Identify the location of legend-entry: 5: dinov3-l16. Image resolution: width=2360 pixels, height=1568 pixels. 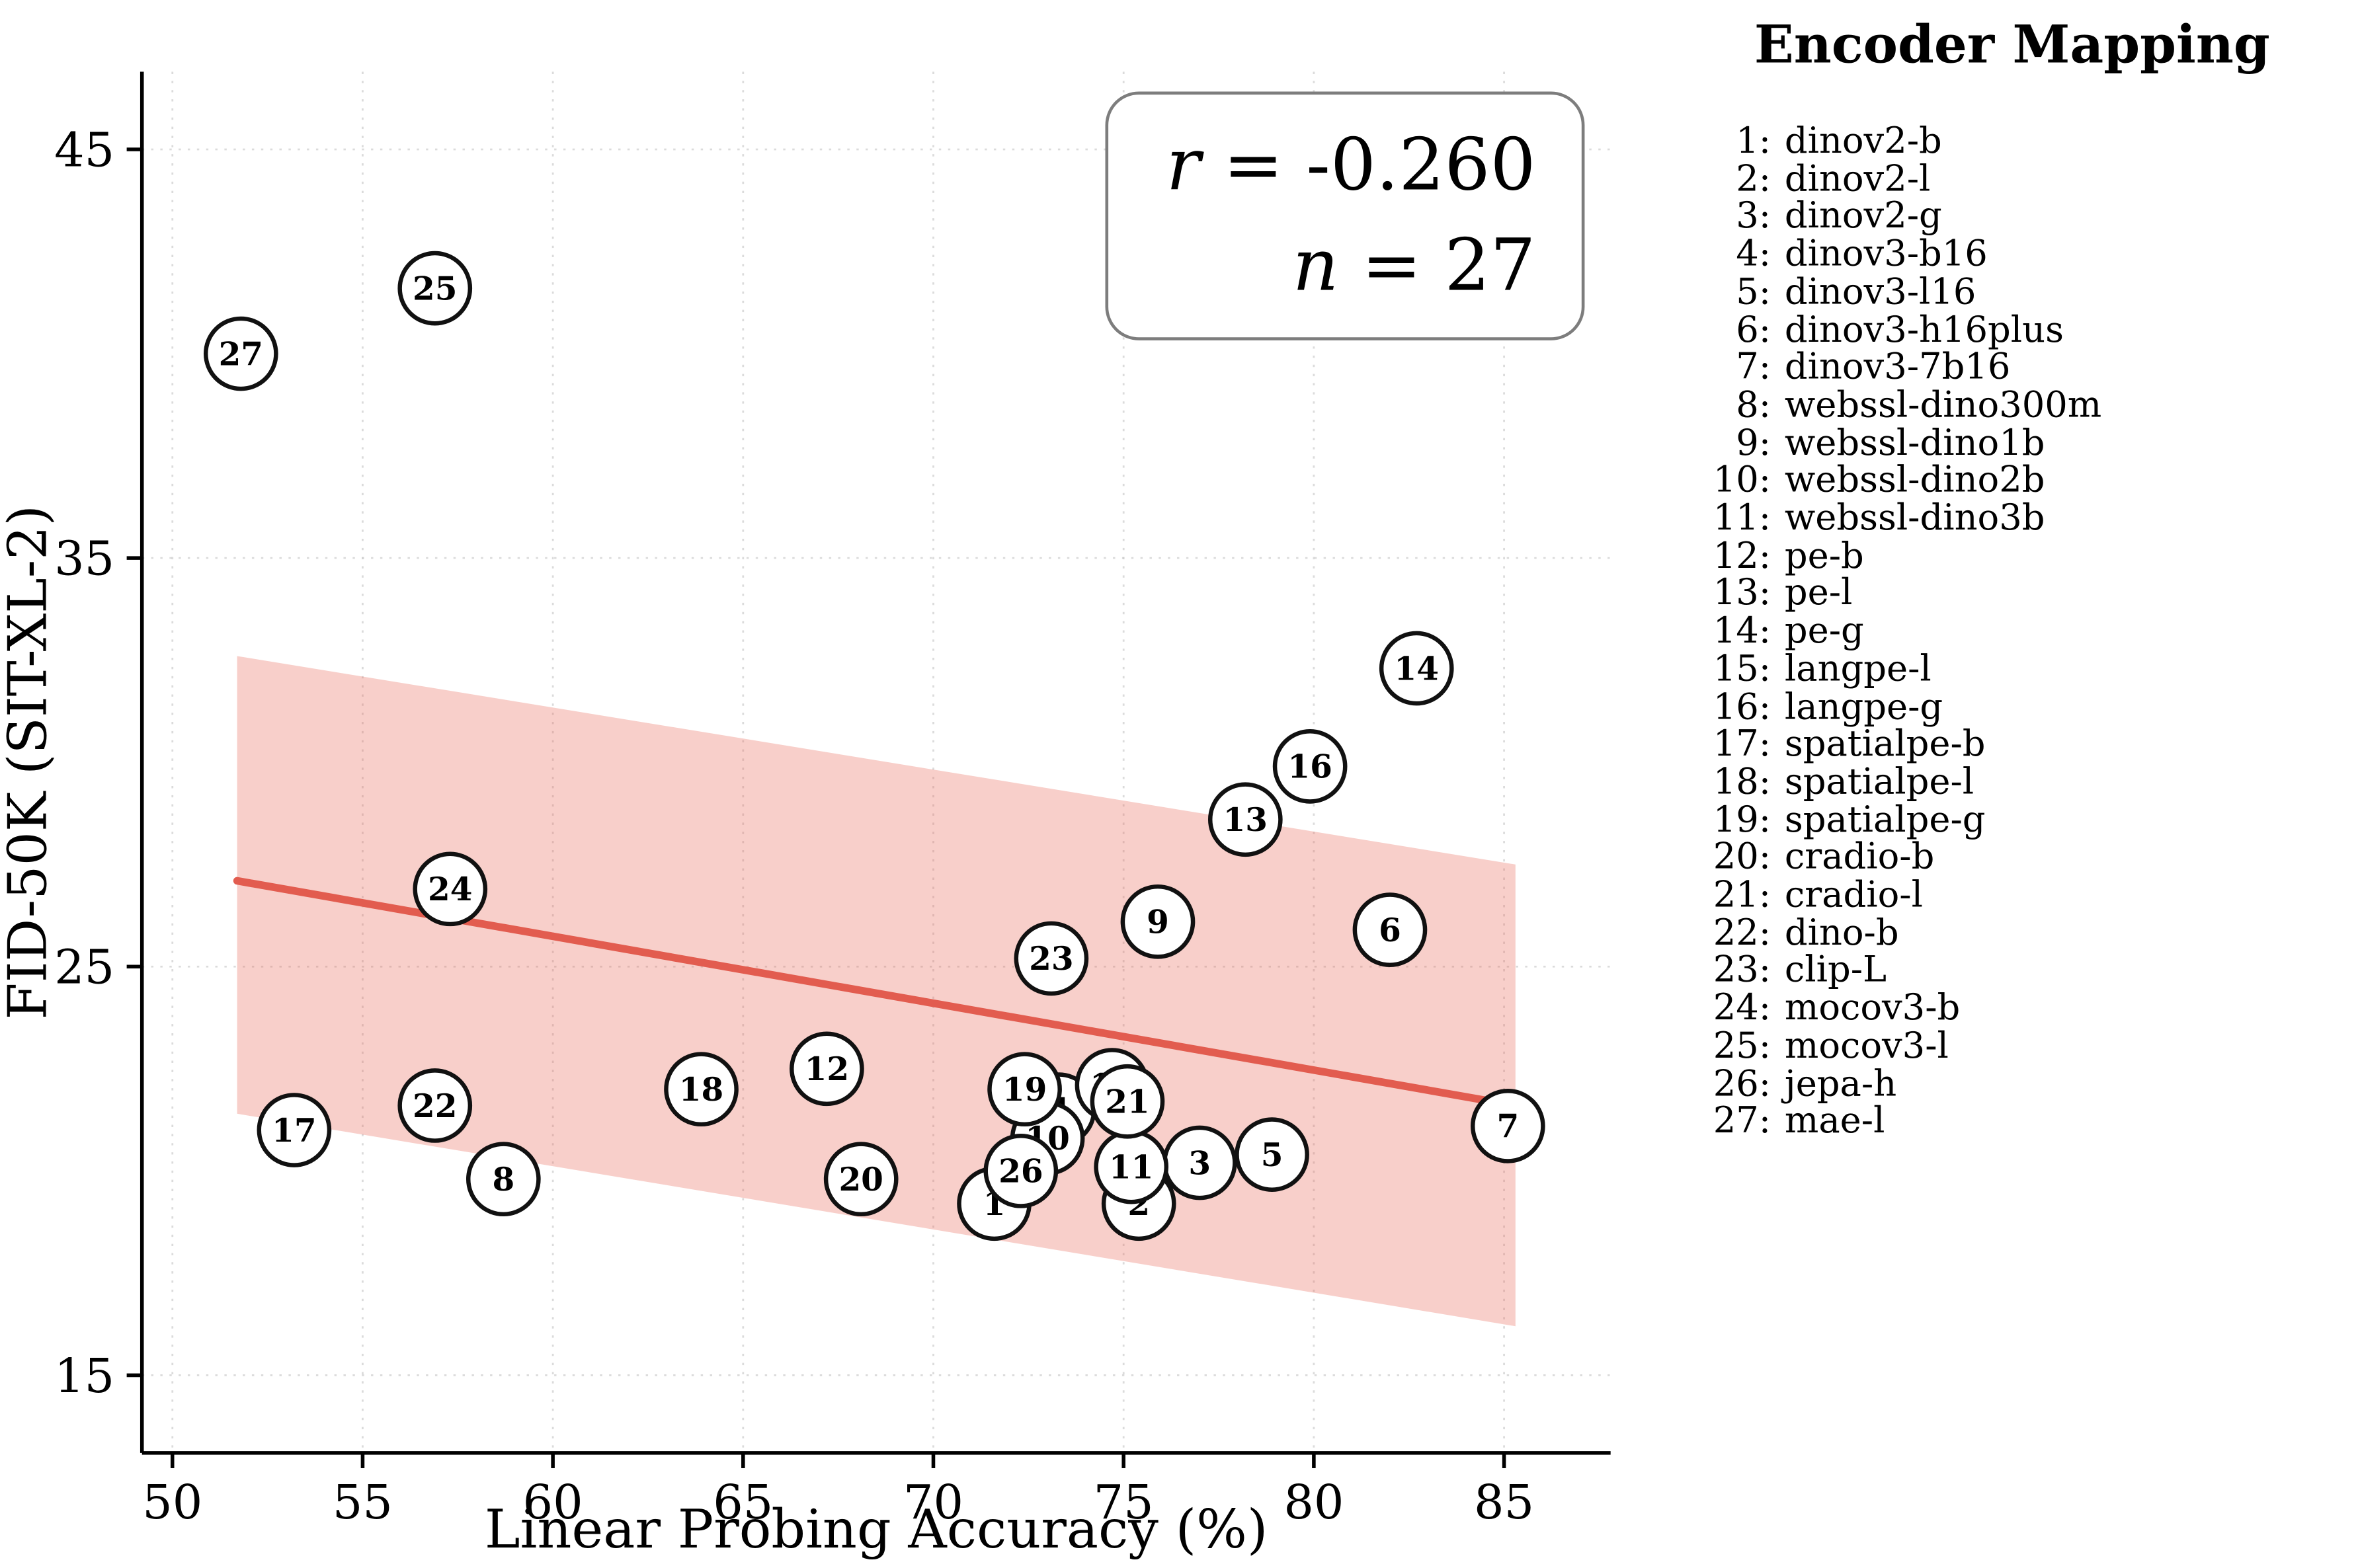
(2035, 291).